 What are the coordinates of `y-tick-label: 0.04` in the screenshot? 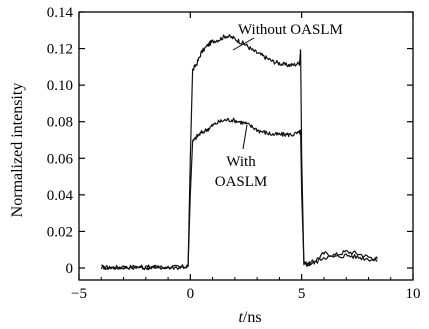 It's located at (60, 196).